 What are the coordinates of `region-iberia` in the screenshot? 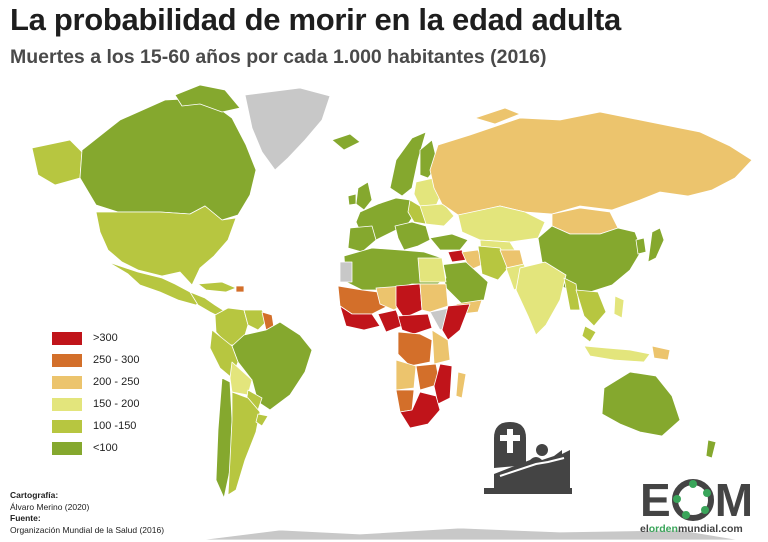 It's located at (362, 239).